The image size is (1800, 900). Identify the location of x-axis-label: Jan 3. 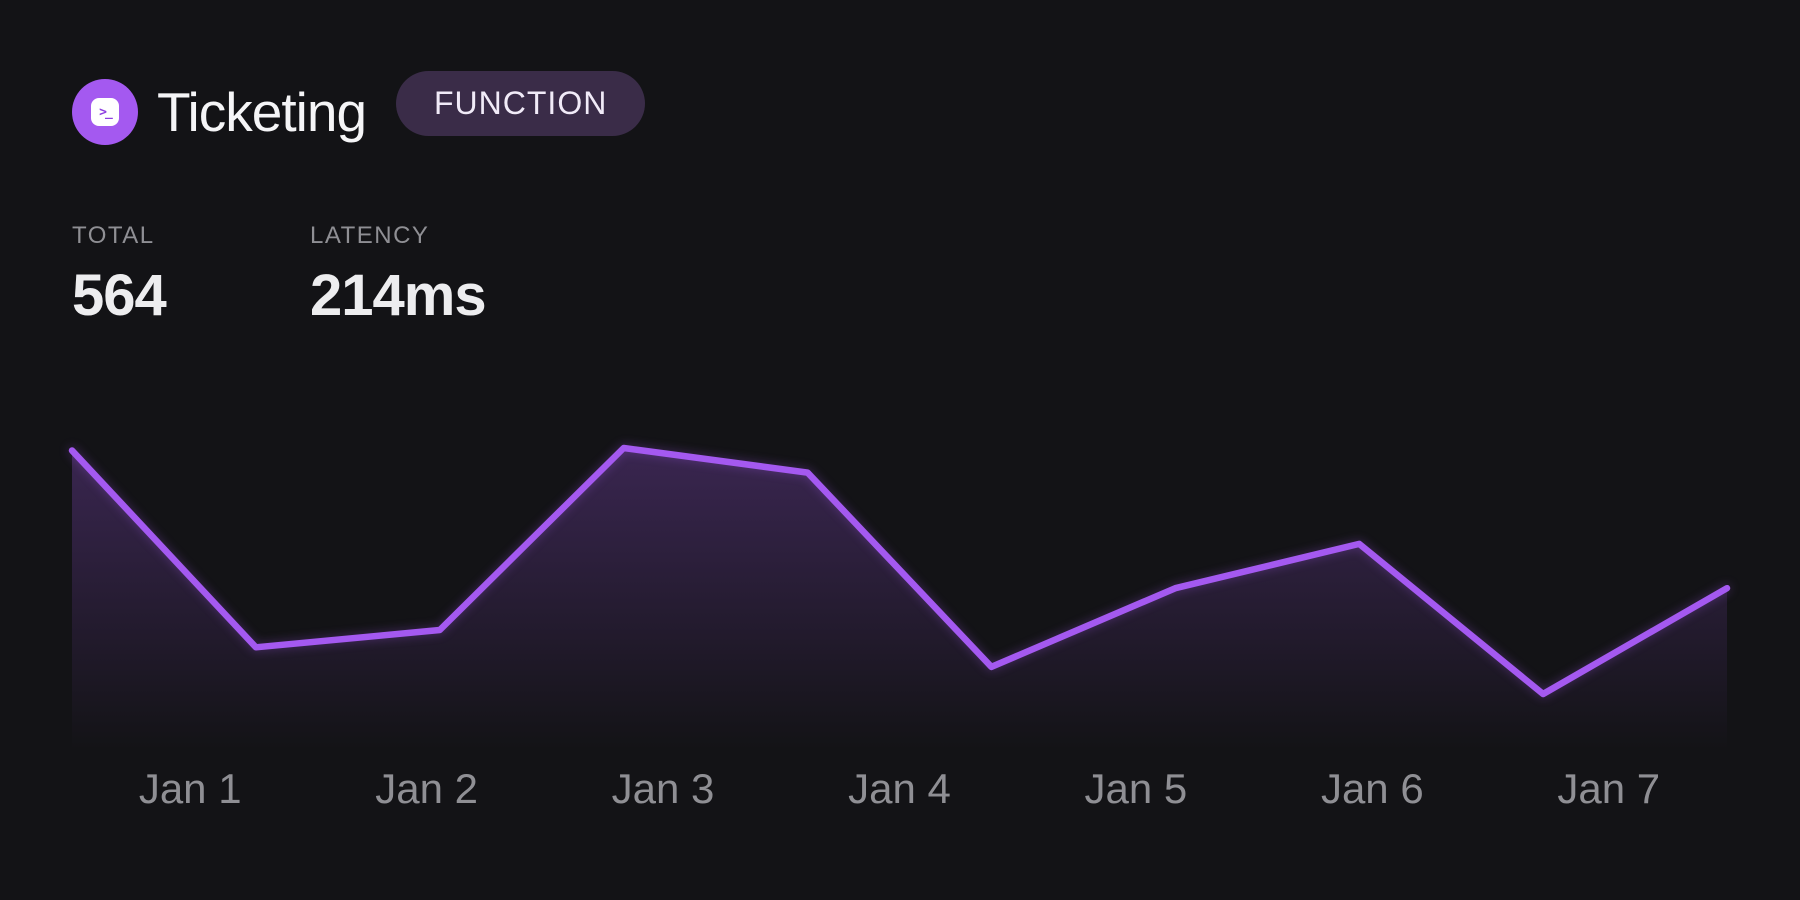
(663, 788).